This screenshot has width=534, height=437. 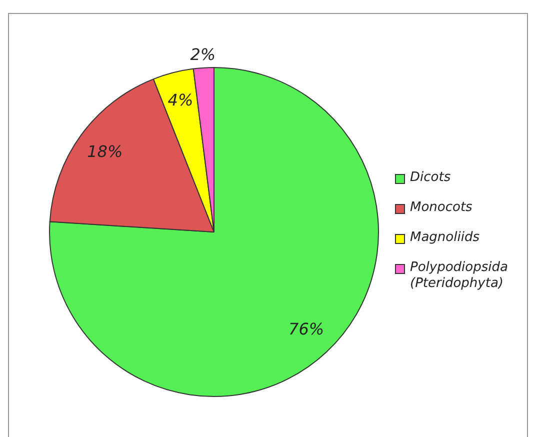 What do you see at coordinates (430, 178) in the screenshot?
I see `legend-label: Dicots` at bounding box center [430, 178].